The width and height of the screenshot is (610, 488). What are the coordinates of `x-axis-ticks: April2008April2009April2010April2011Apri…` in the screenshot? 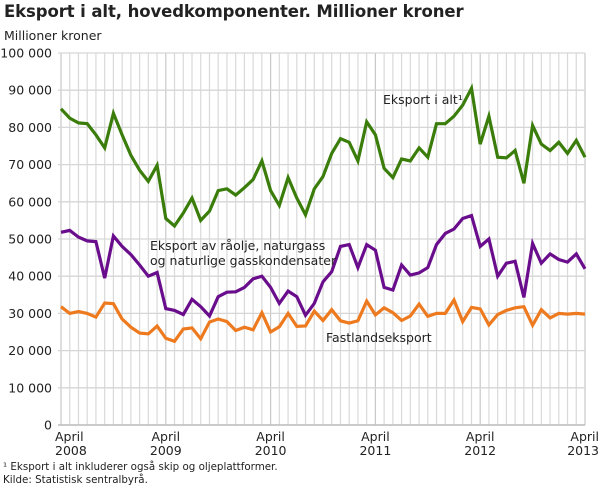 It's located at (327, 441).